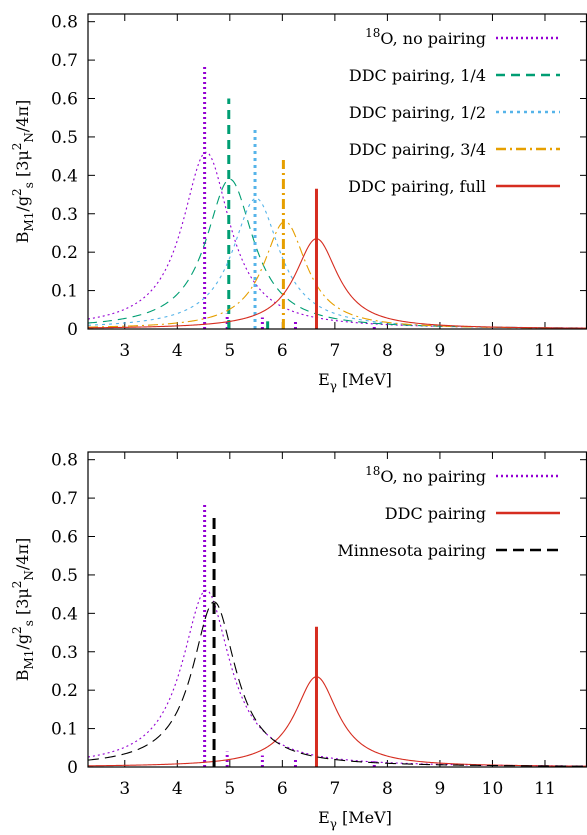 This screenshot has width=587, height=835. Describe the element at coordinates (417, 186) in the screenshot. I see `legend-label-ddc-pairing-full: DDC pairing, full` at that location.